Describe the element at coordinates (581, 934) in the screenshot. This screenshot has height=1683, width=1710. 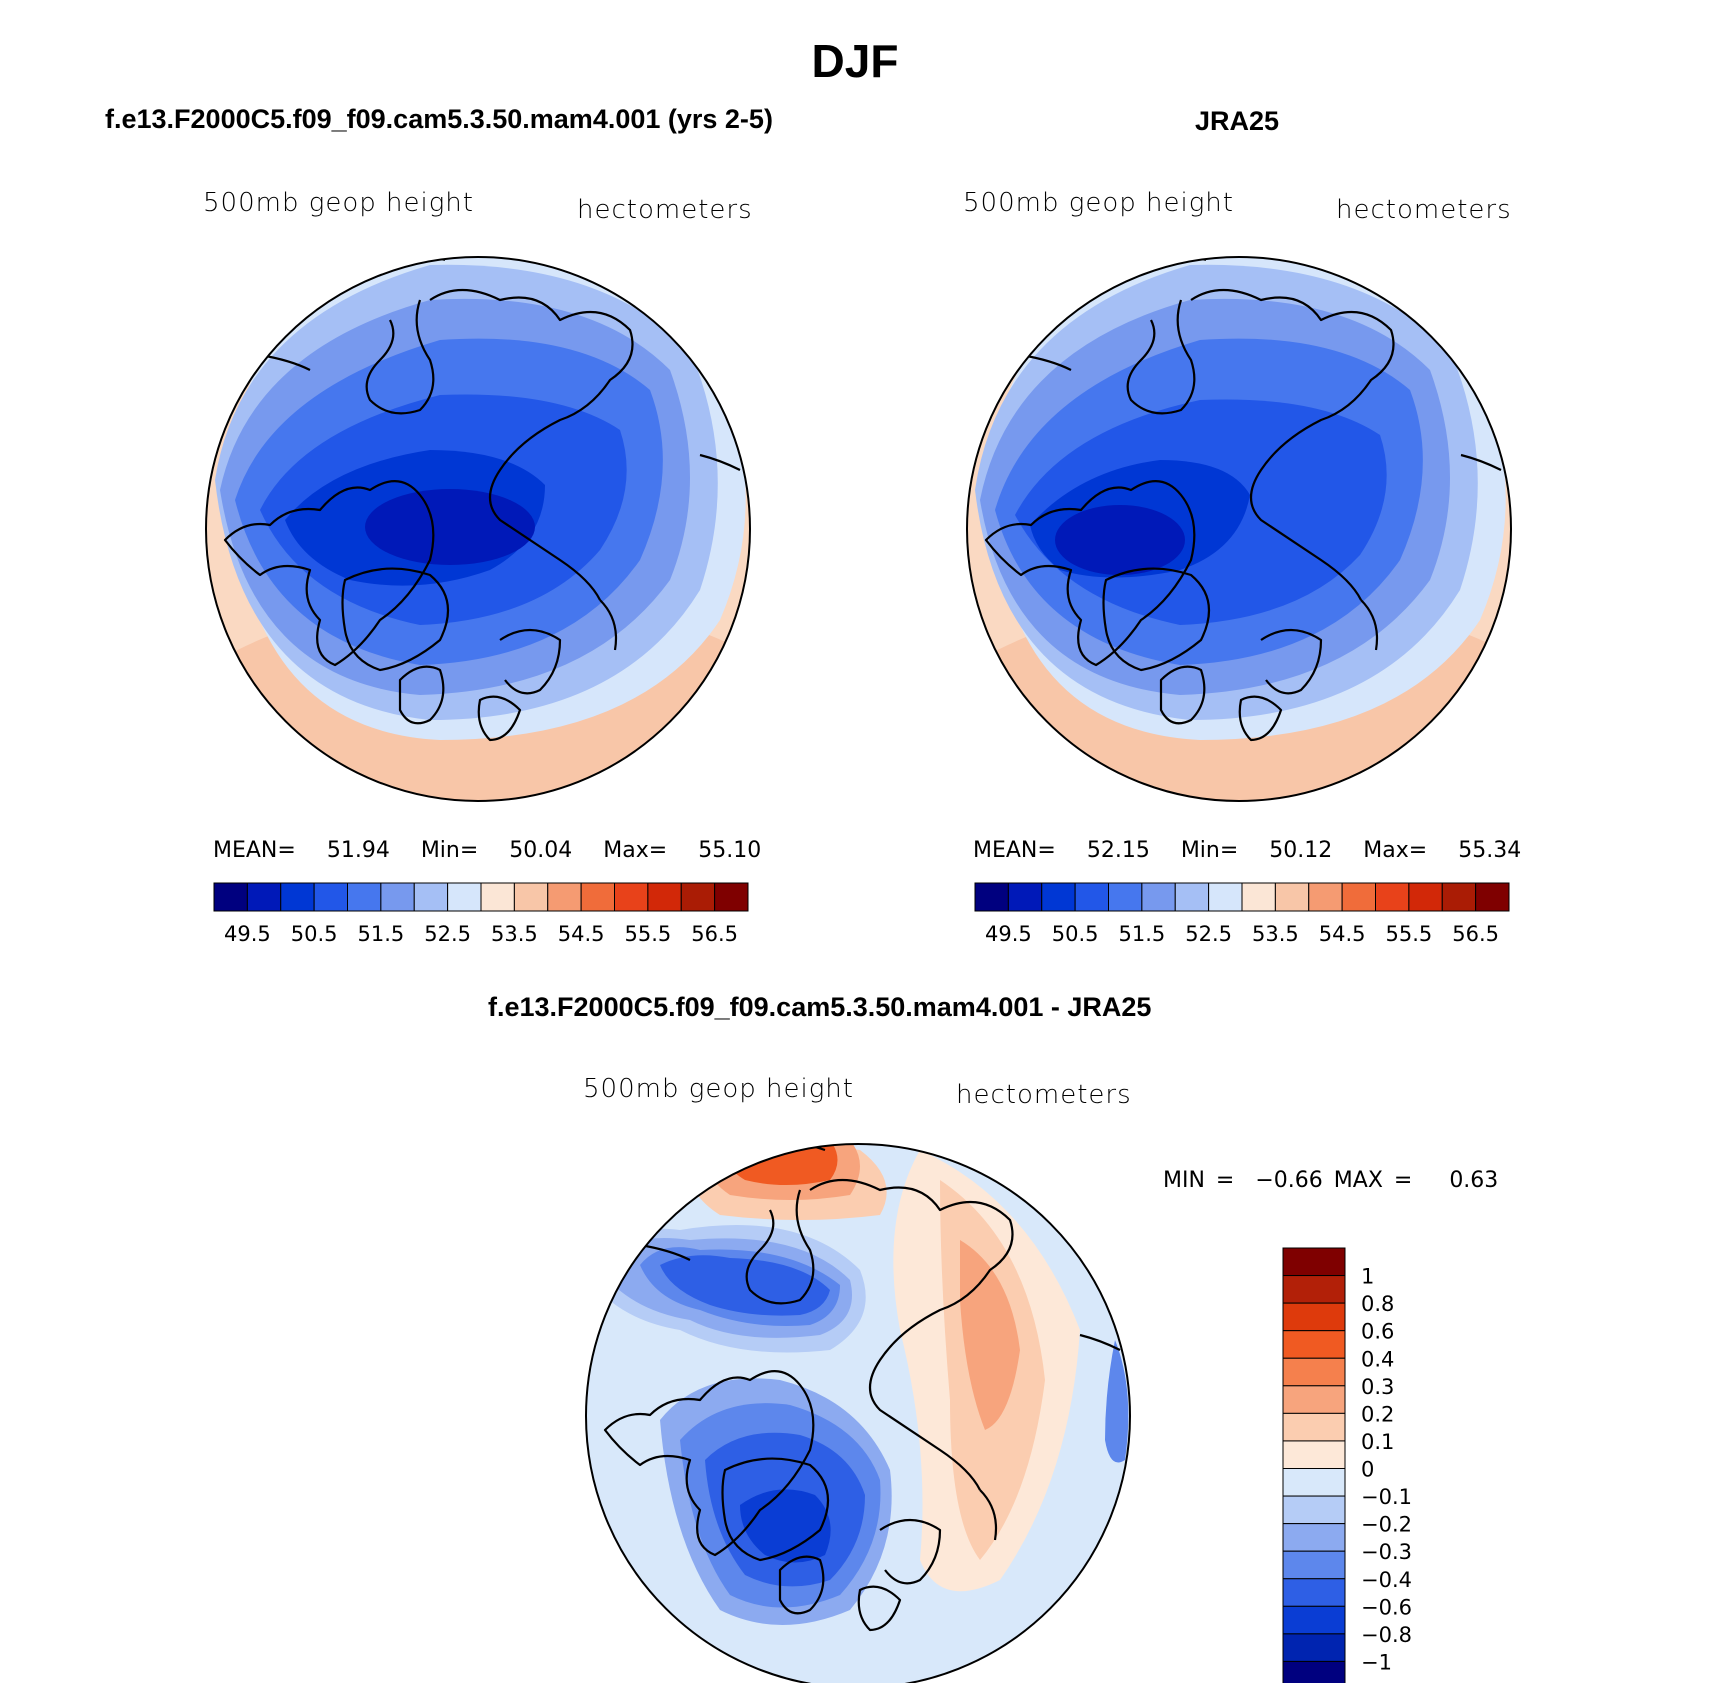
I see `colorbar-model-tick-label: 54.5` at that location.